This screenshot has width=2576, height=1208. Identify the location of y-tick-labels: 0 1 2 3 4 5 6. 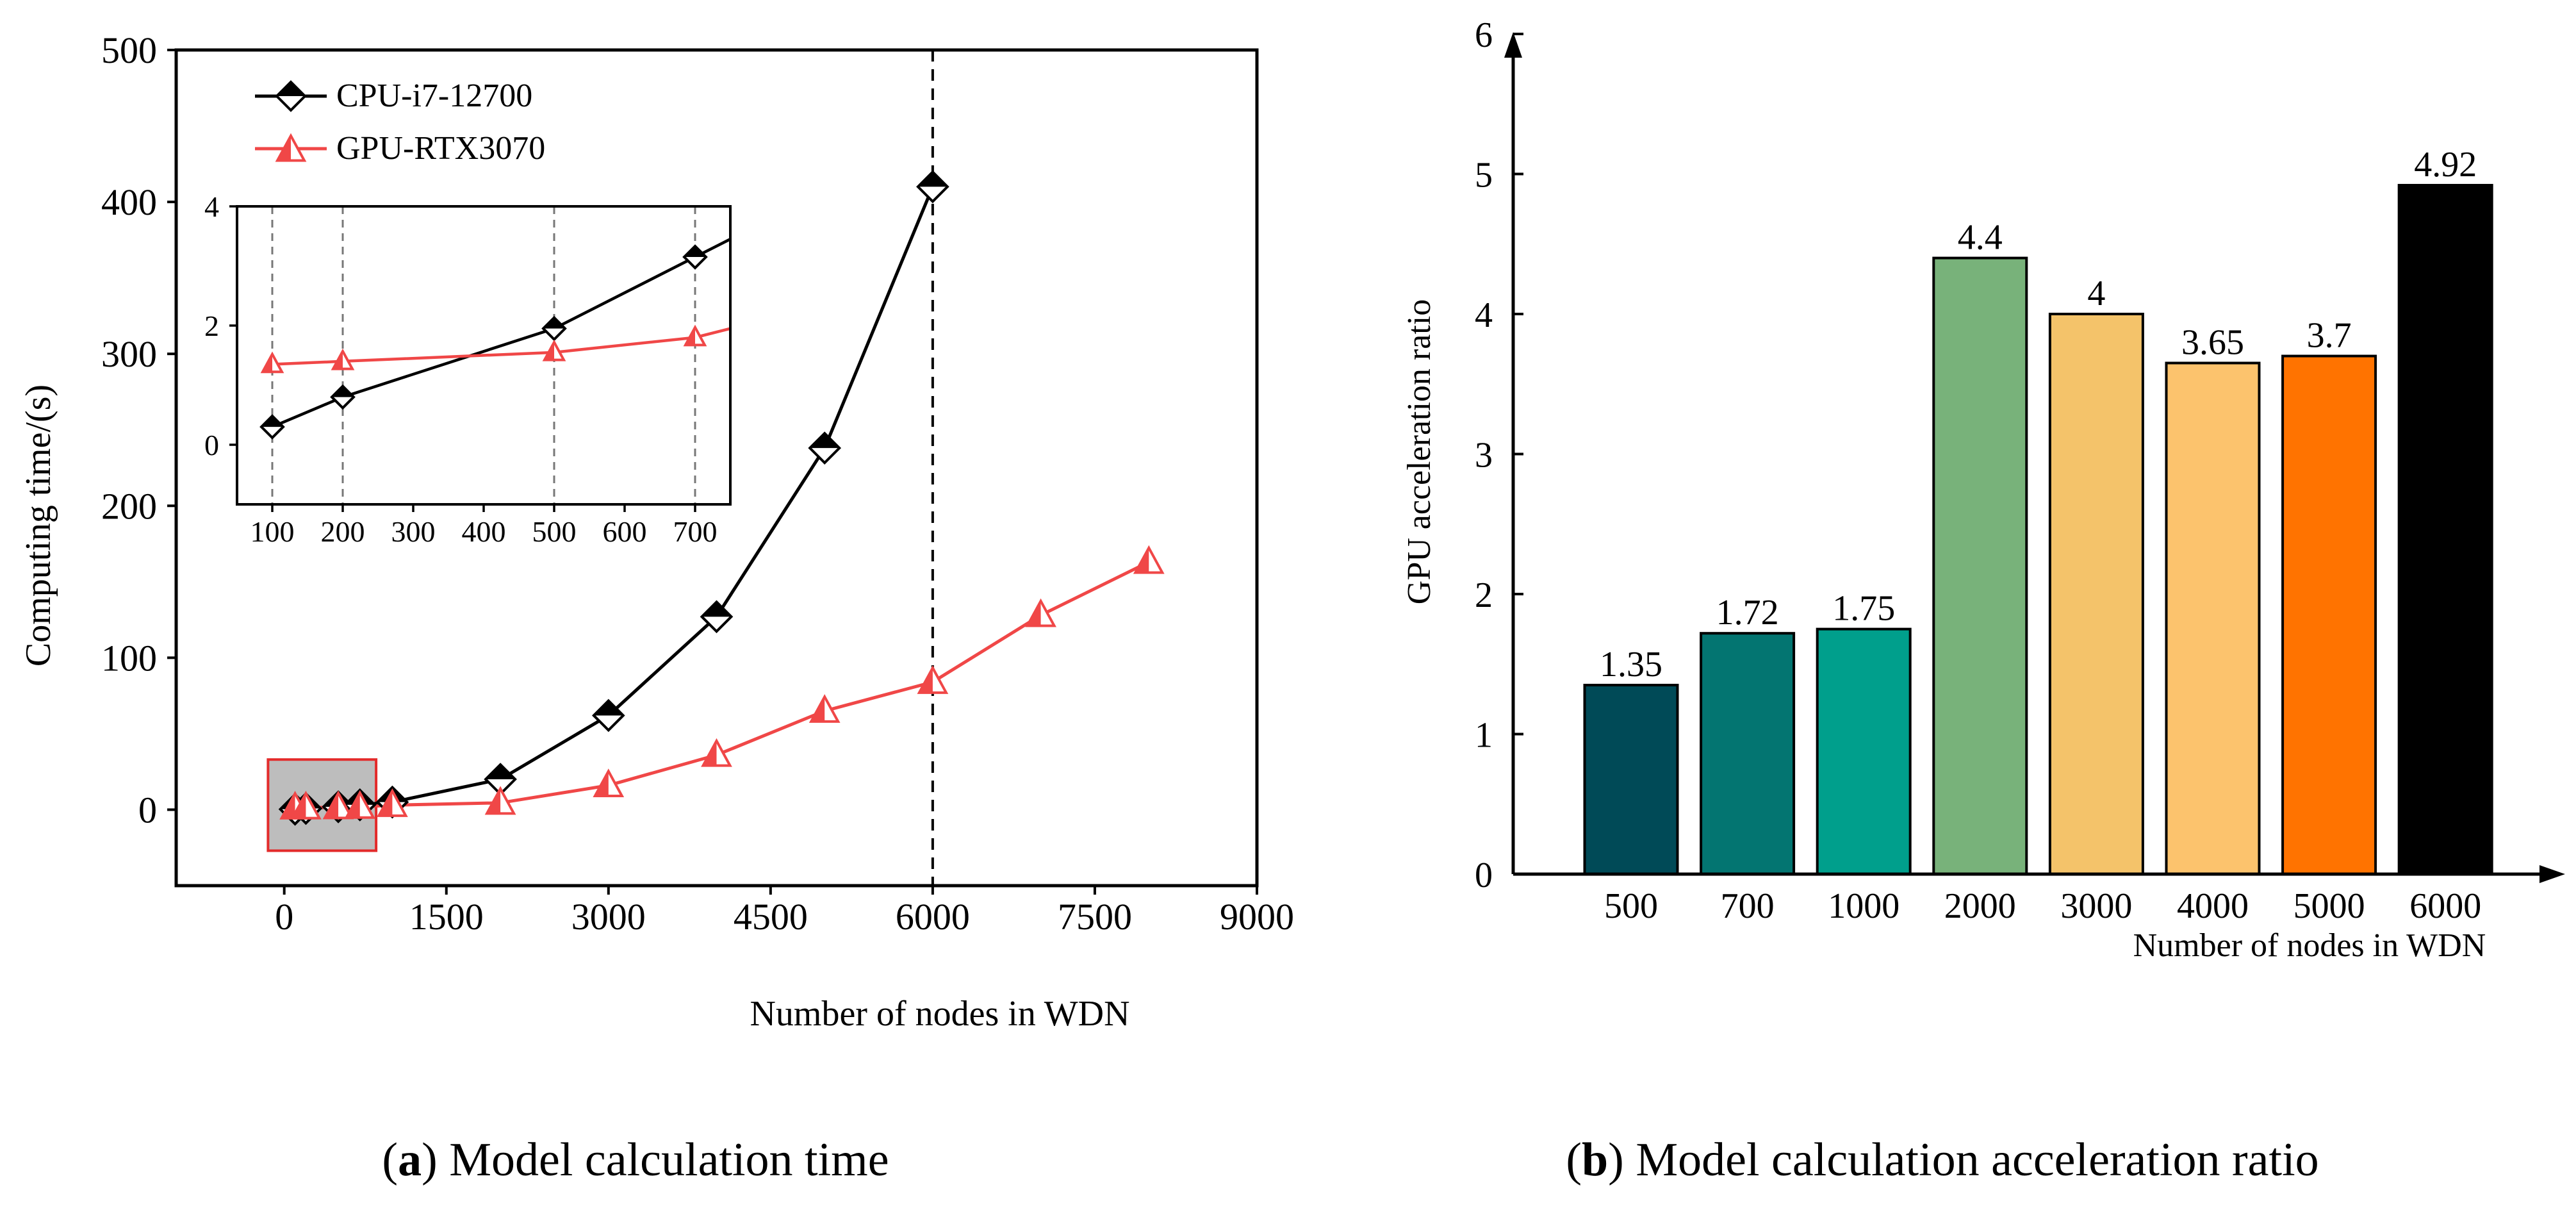
(1484, 455).